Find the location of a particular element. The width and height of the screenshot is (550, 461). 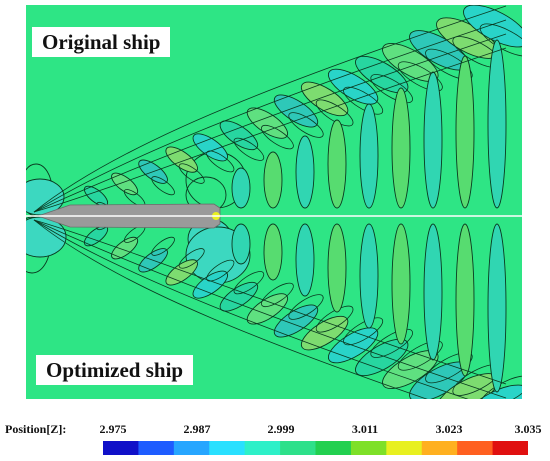

colorbar-tick: 2.987 is located at coordinates (197, 429).